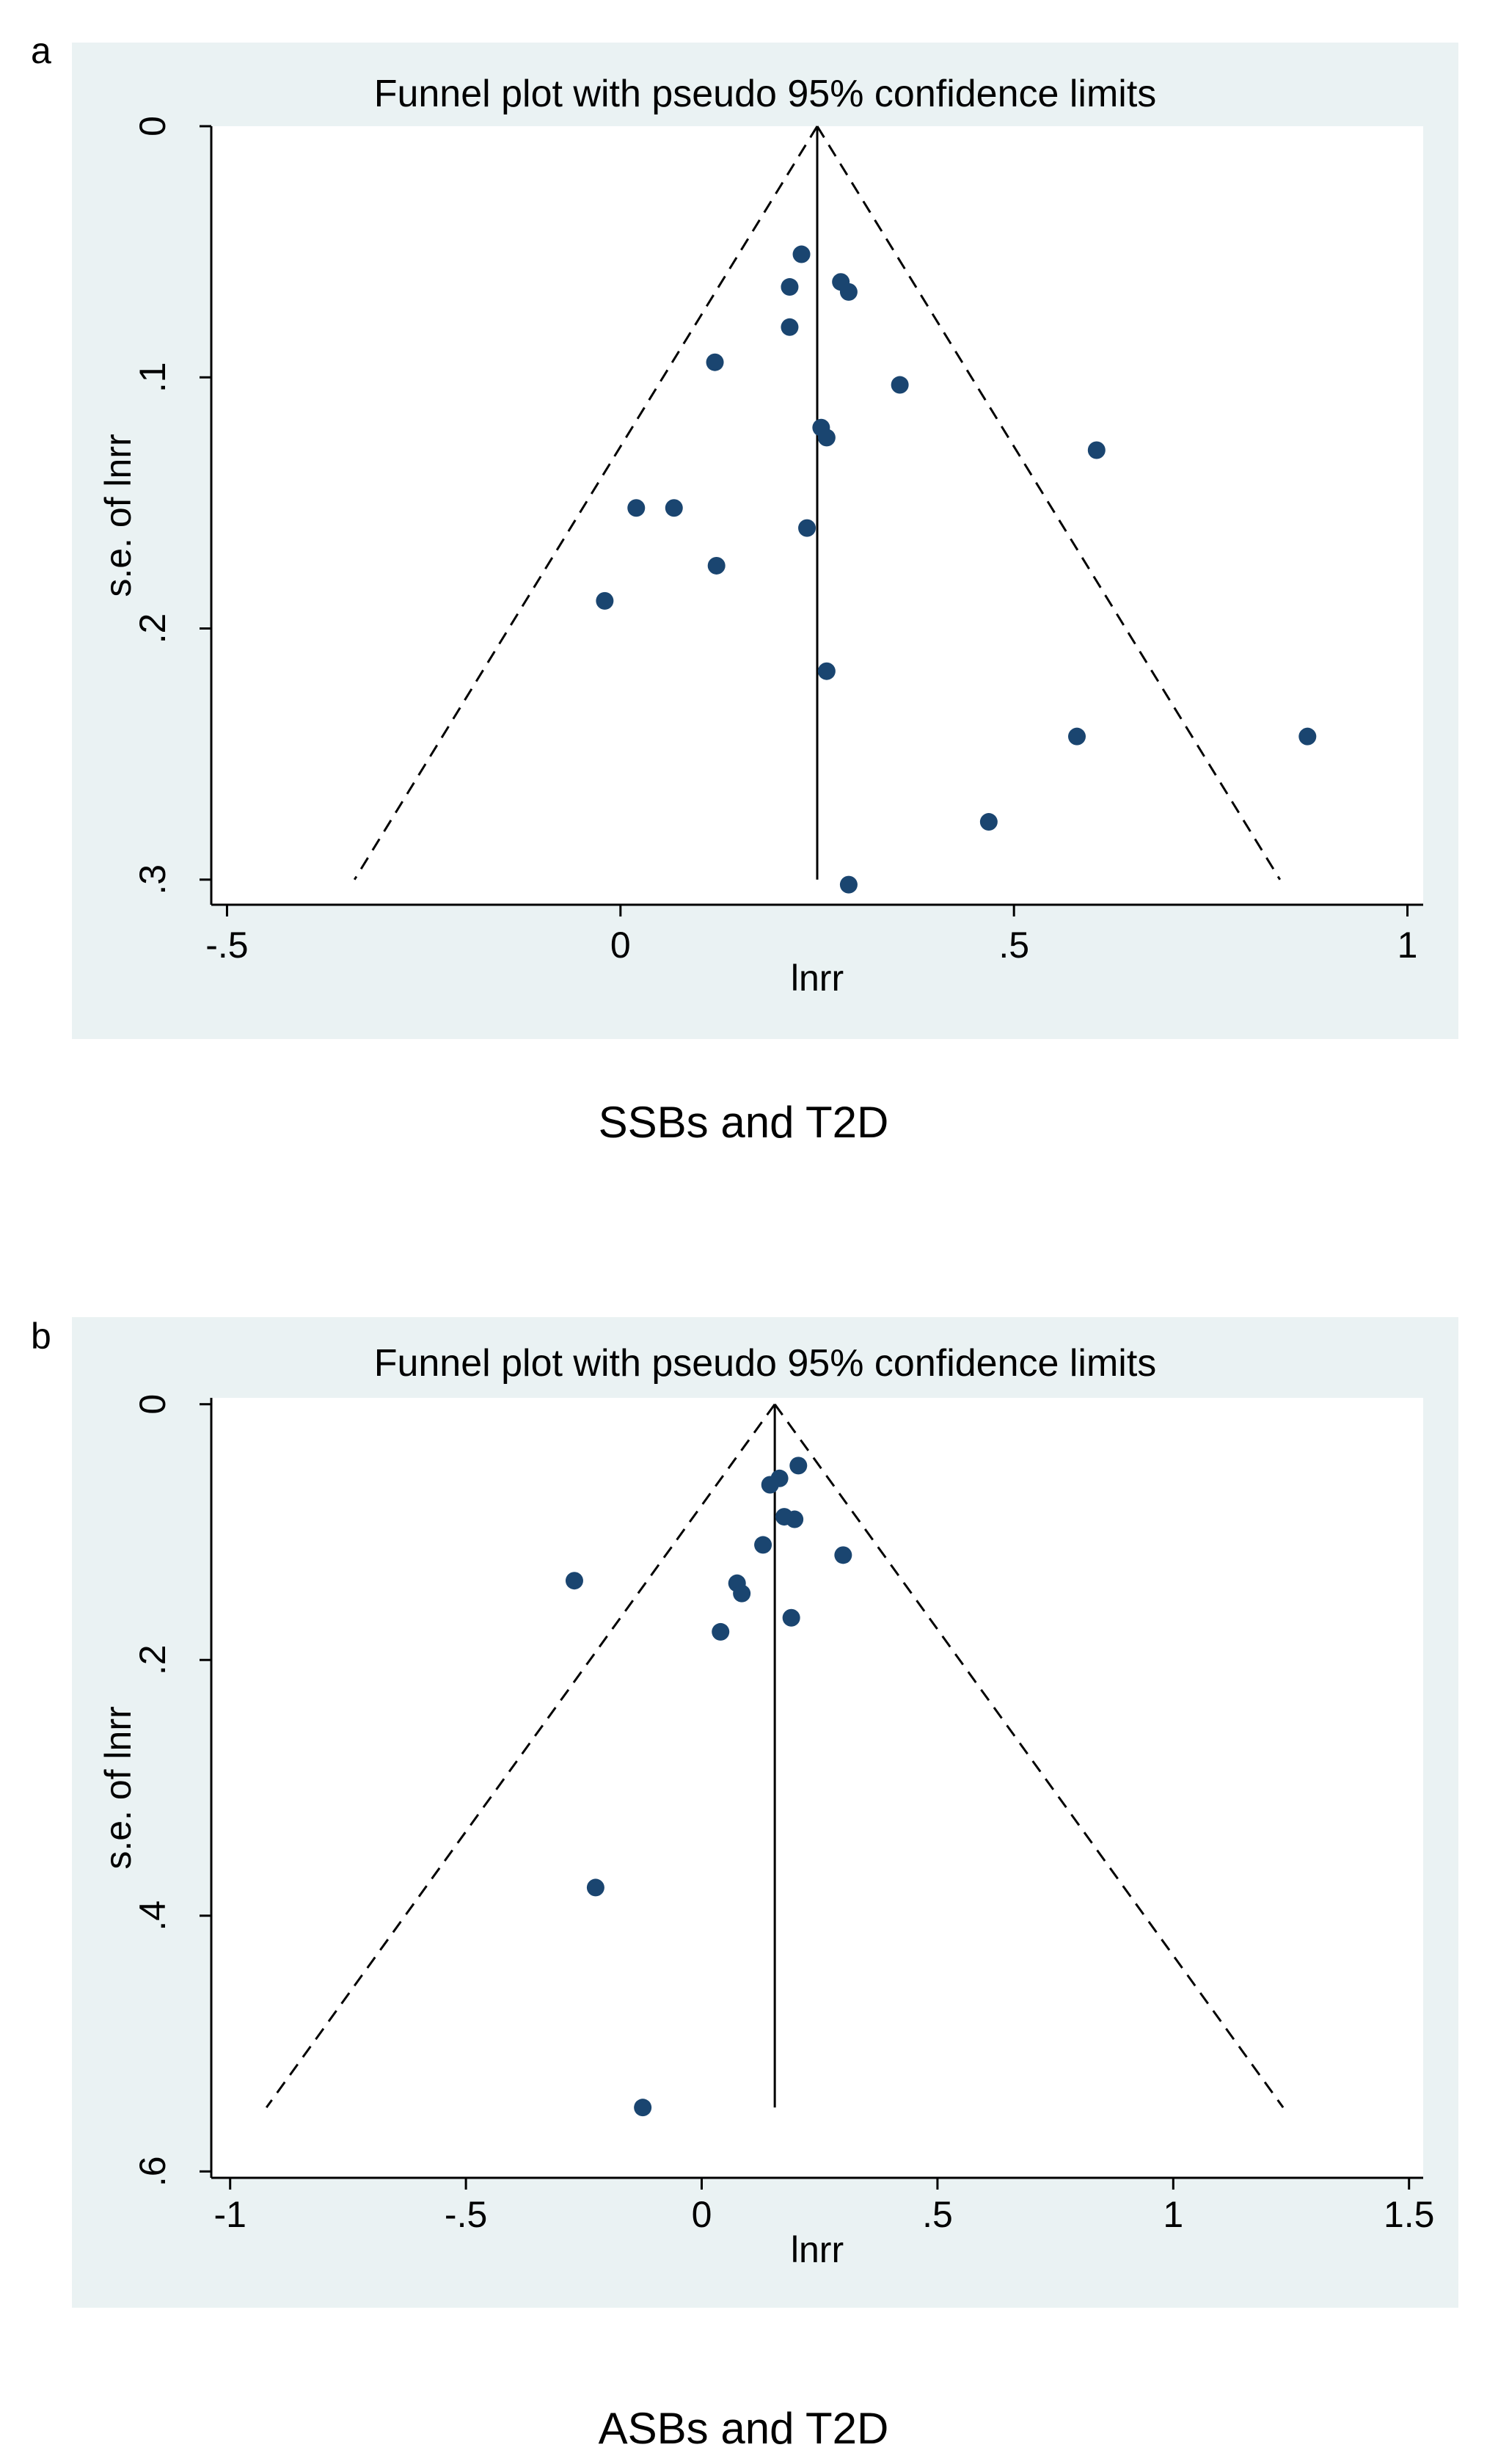  What do you see at coordinates (41, 1336) in the screenshot?
I see `panel-letter: b` at bounding box center [41, 1336].